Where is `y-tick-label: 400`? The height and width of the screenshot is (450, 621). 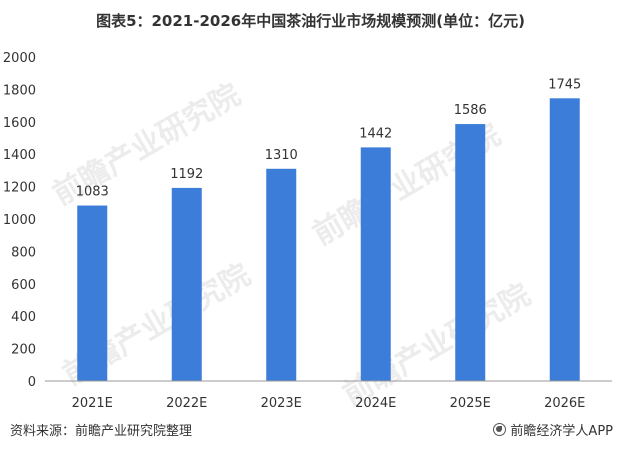 y-tick-label: 400 is located at coordinates (23, 317).